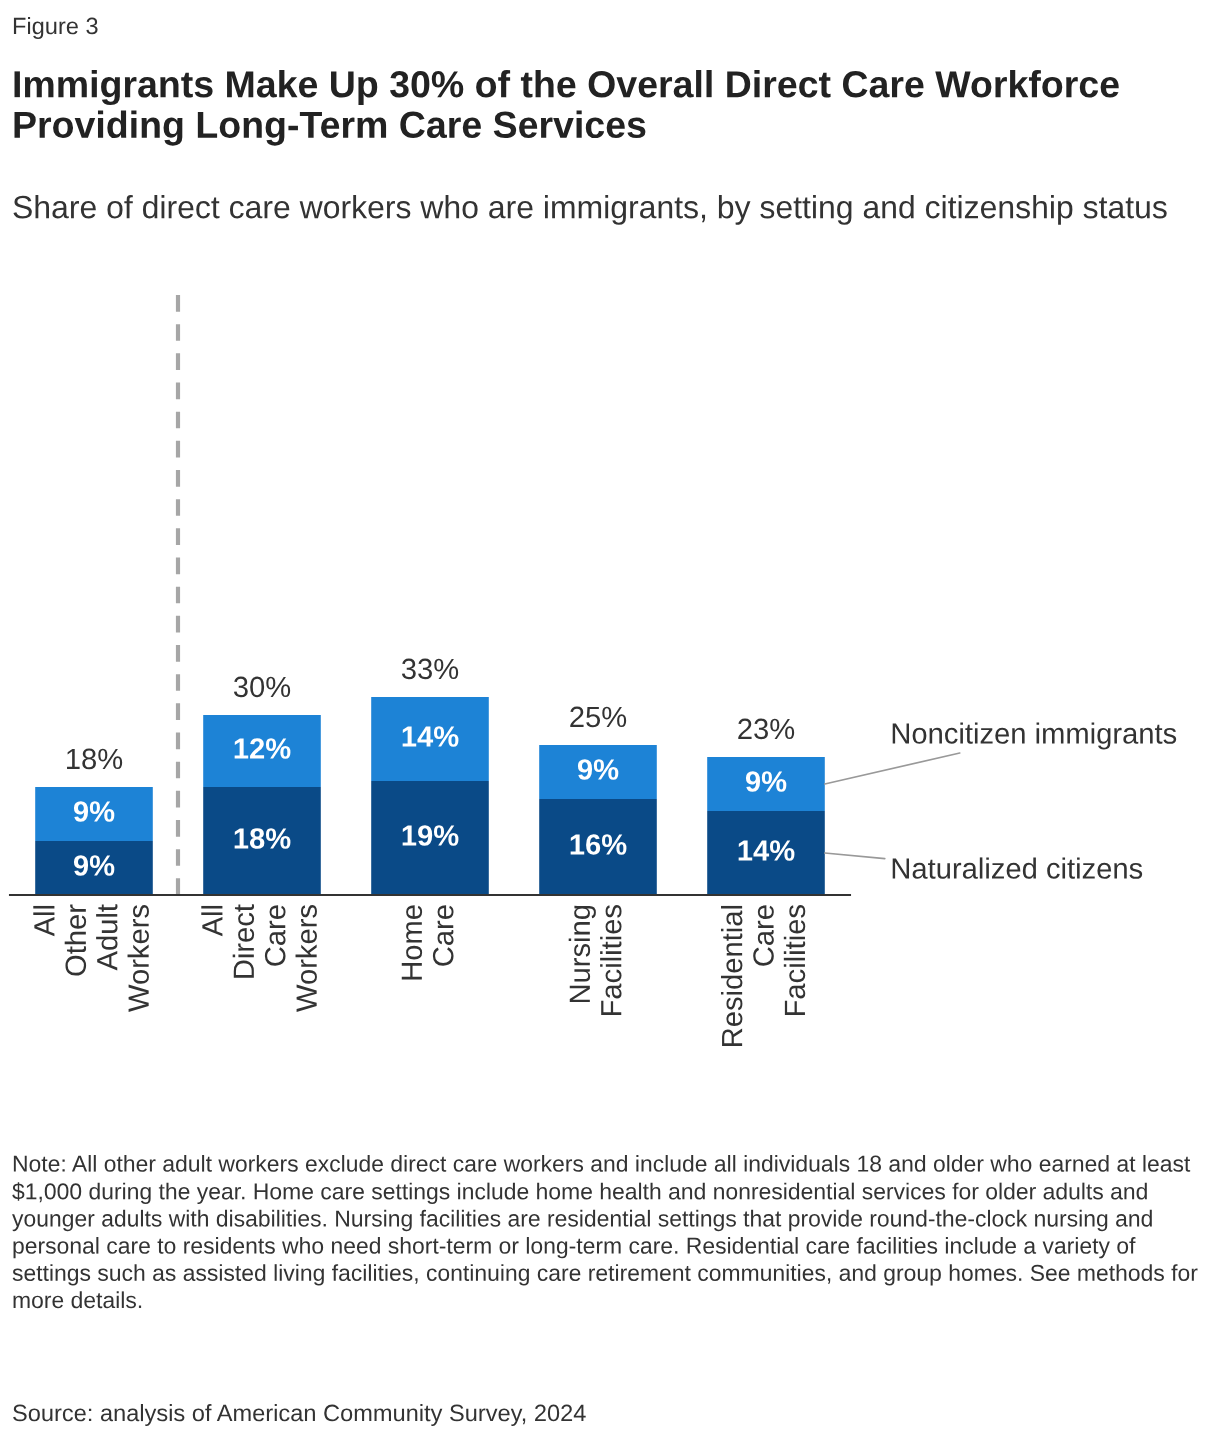 Image resolution: width=1220 pixels, height=1442 pixels. What do you see at coordinates (299, 1415) in the screenshot?
I see `source-note: Source: analysis of American Community Survey, 2024` at bounding box center [299, 1415].